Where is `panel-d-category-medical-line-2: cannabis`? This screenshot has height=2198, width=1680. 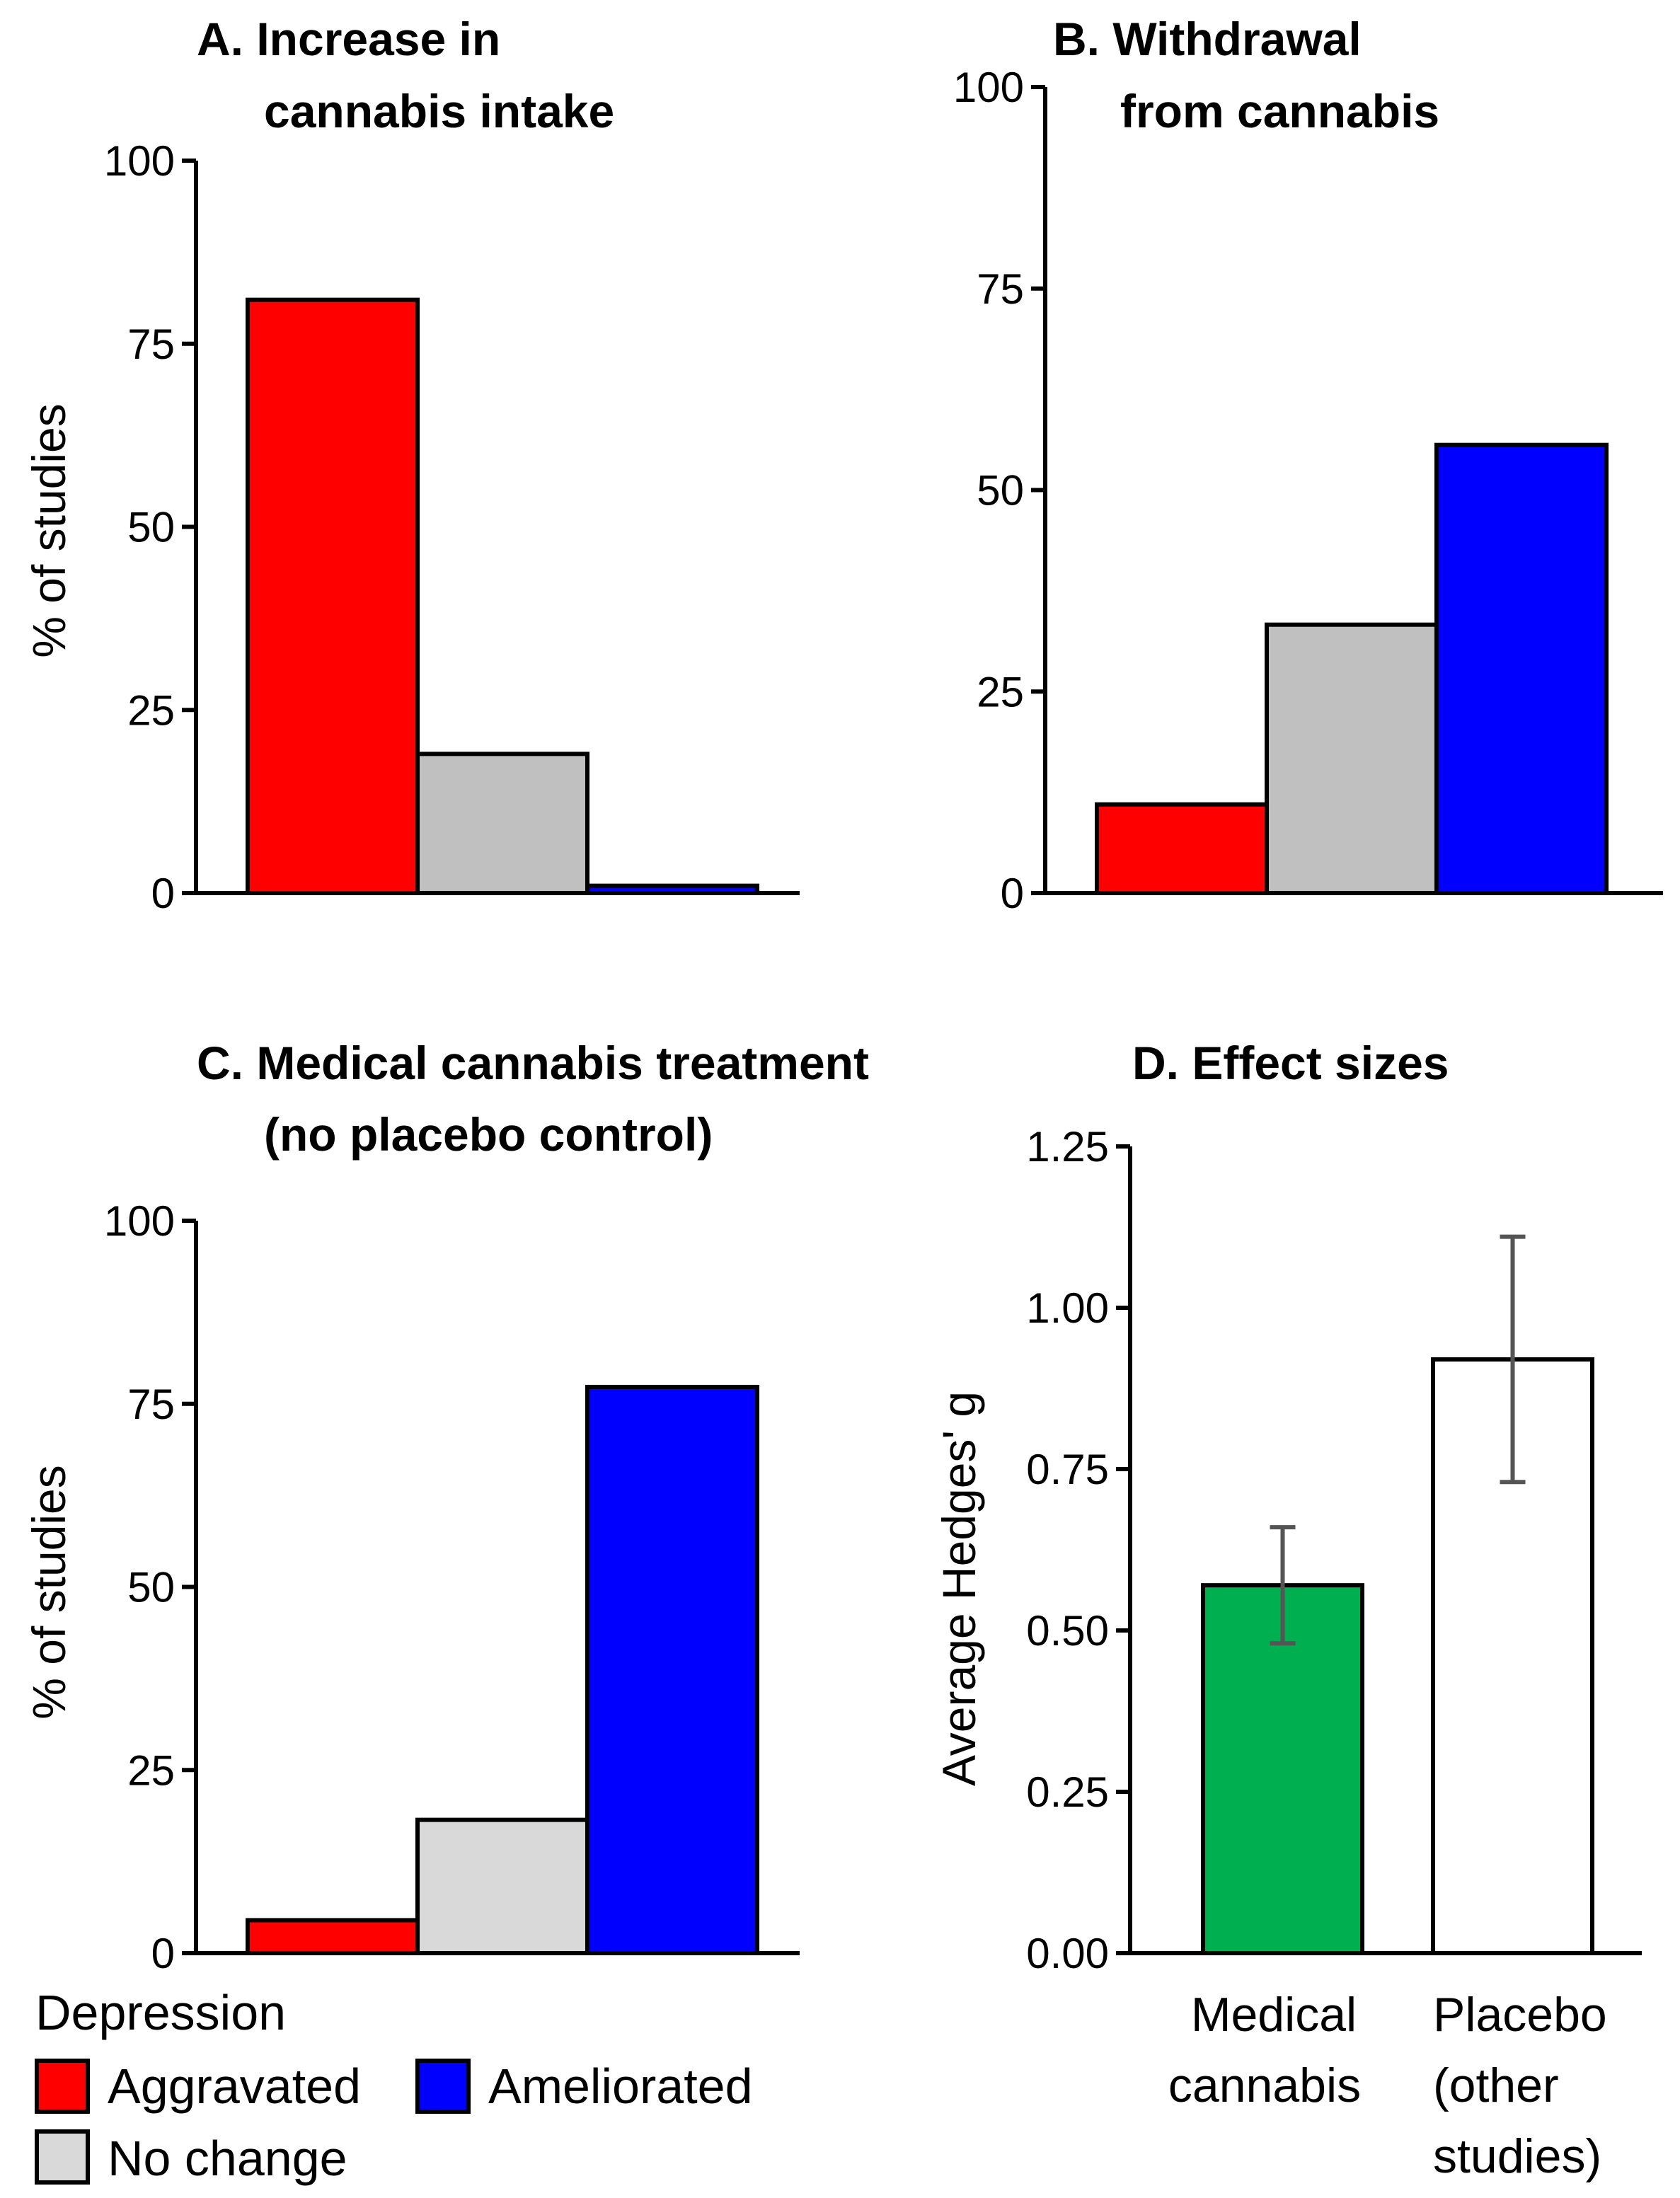 panel-d-category-medical-line-2: cannabis is located at coordinates (1264, 2086).